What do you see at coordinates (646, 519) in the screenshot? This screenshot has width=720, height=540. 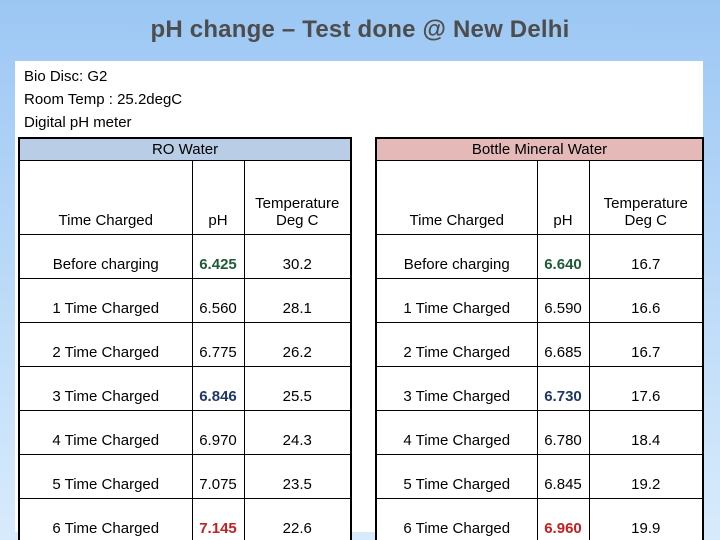 I see `temperature-cell: 19.9` at bounding box center [646, 519].